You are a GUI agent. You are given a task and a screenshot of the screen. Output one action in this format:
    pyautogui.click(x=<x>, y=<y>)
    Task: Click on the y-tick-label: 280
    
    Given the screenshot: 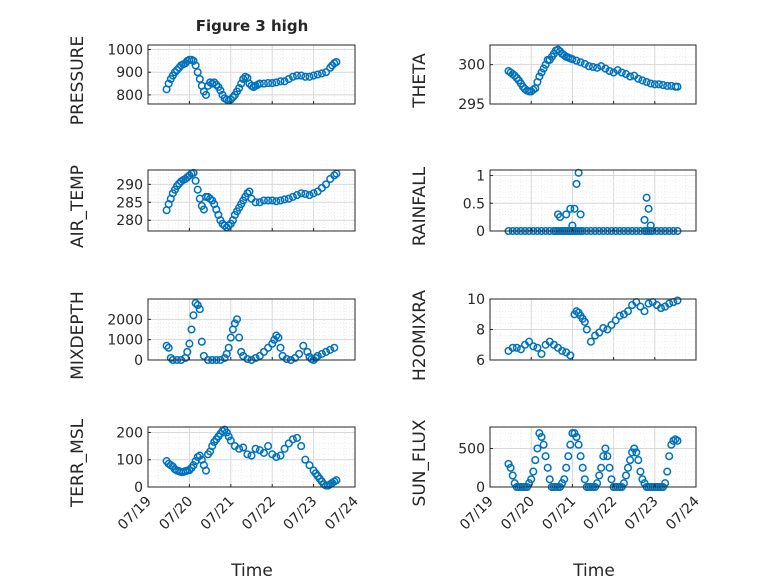 What is the action you would take?
    pyautogui.click(x=129, y=221)
    